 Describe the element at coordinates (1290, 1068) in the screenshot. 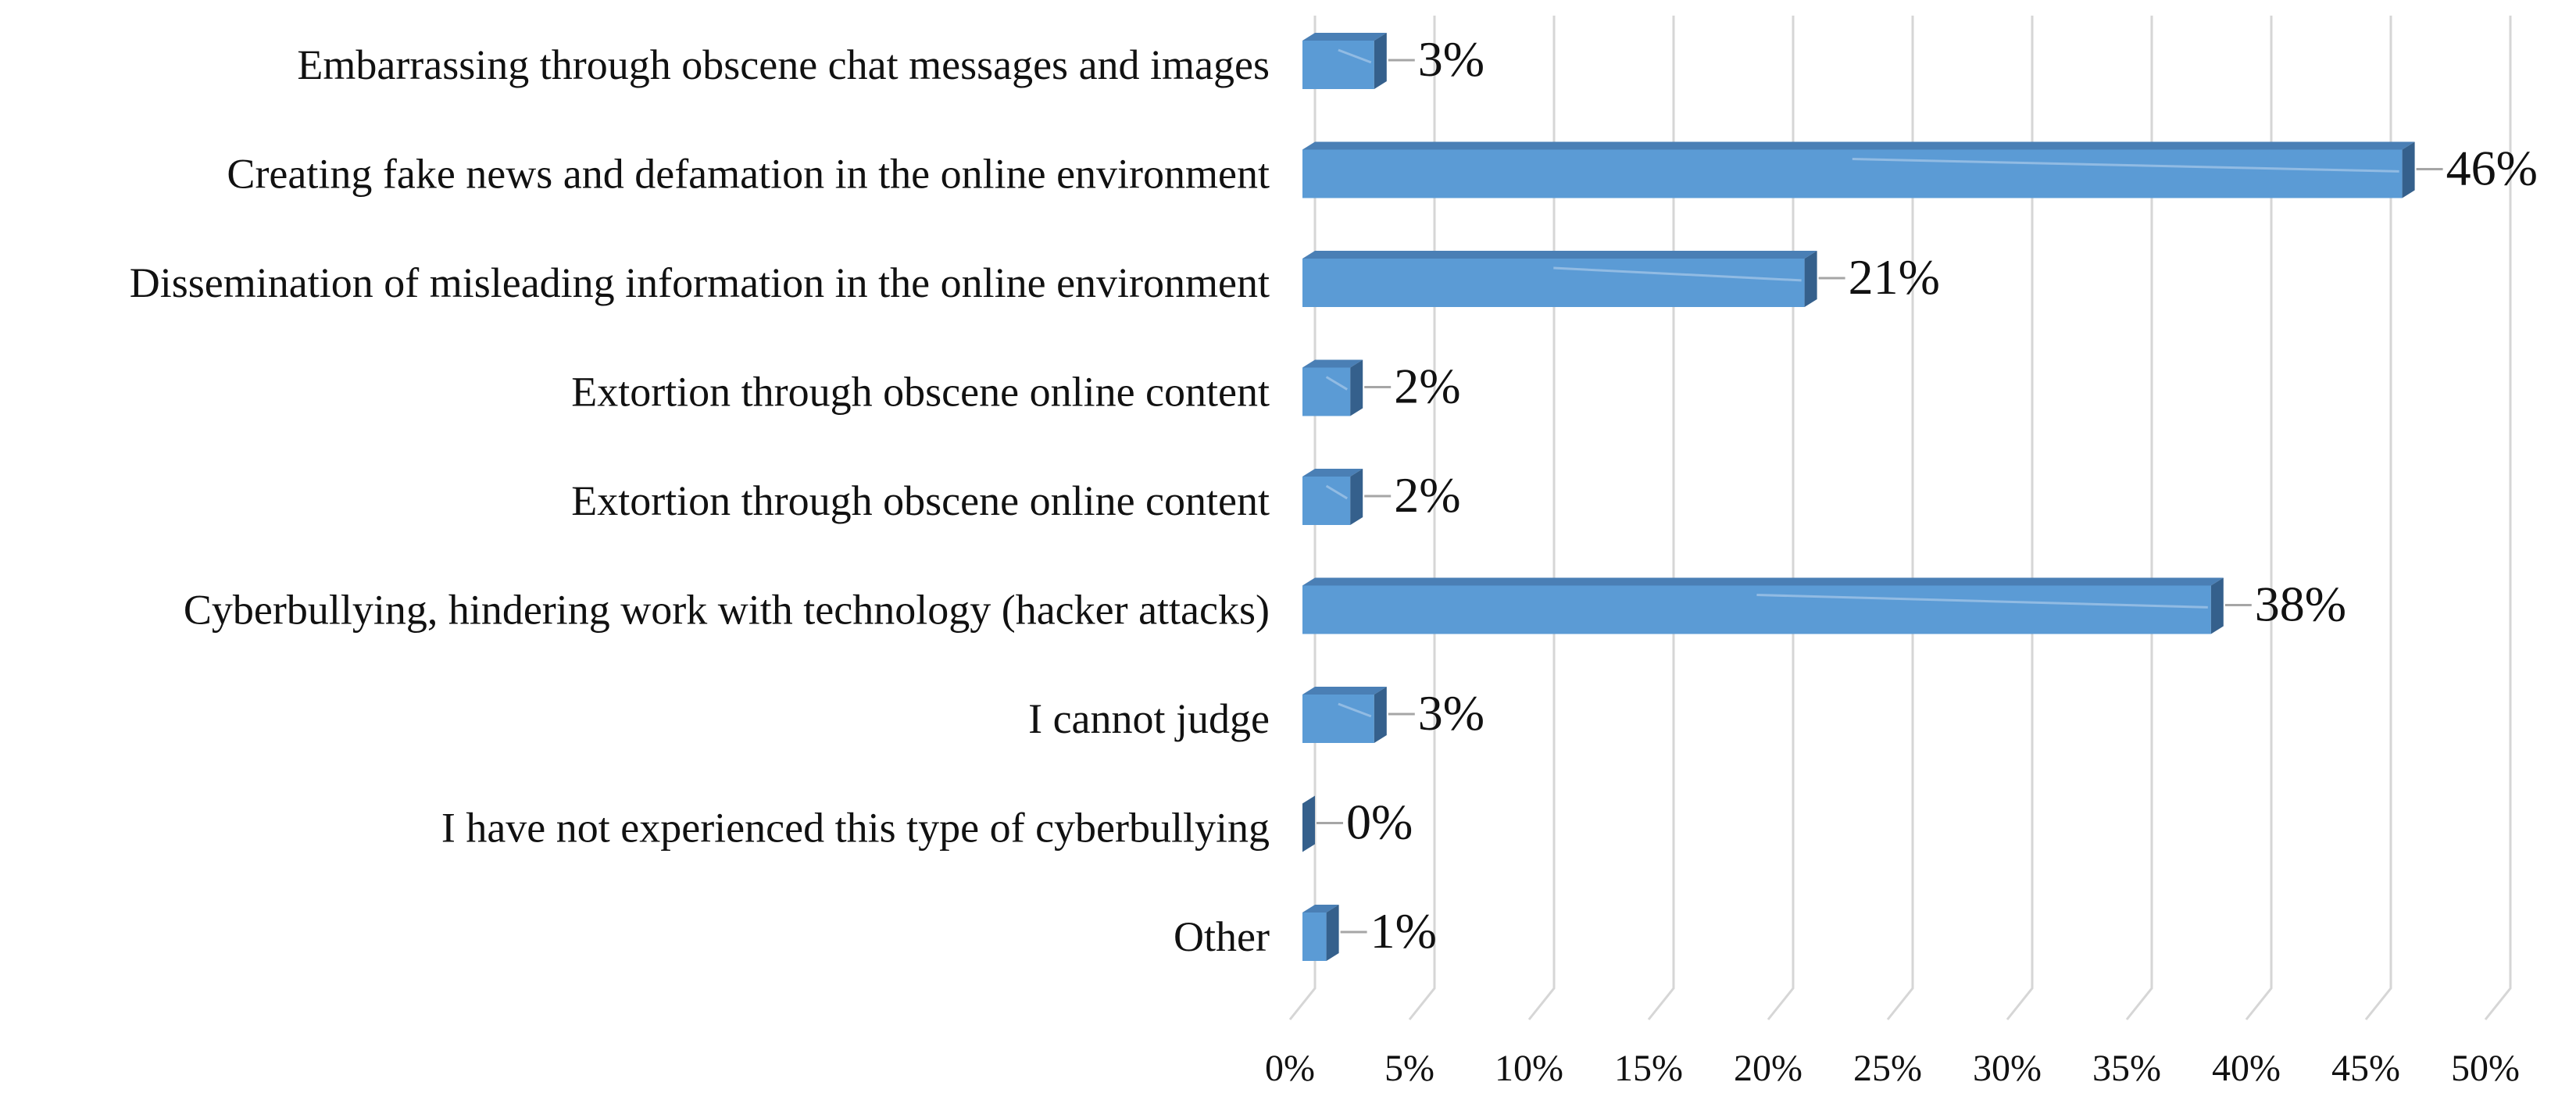

I see `x-tick-label: 0%` at that location.